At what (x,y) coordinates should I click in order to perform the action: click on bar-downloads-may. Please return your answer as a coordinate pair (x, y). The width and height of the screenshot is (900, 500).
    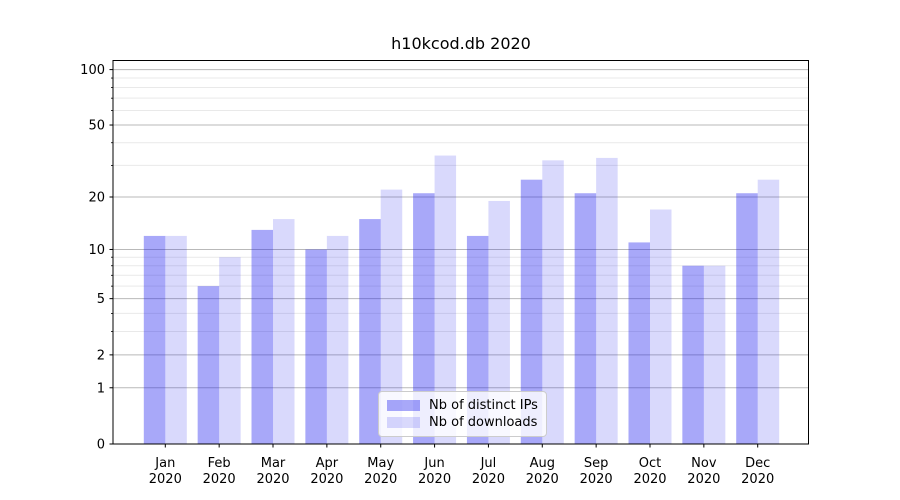
    Looking at the image, I should click on (391, 316).